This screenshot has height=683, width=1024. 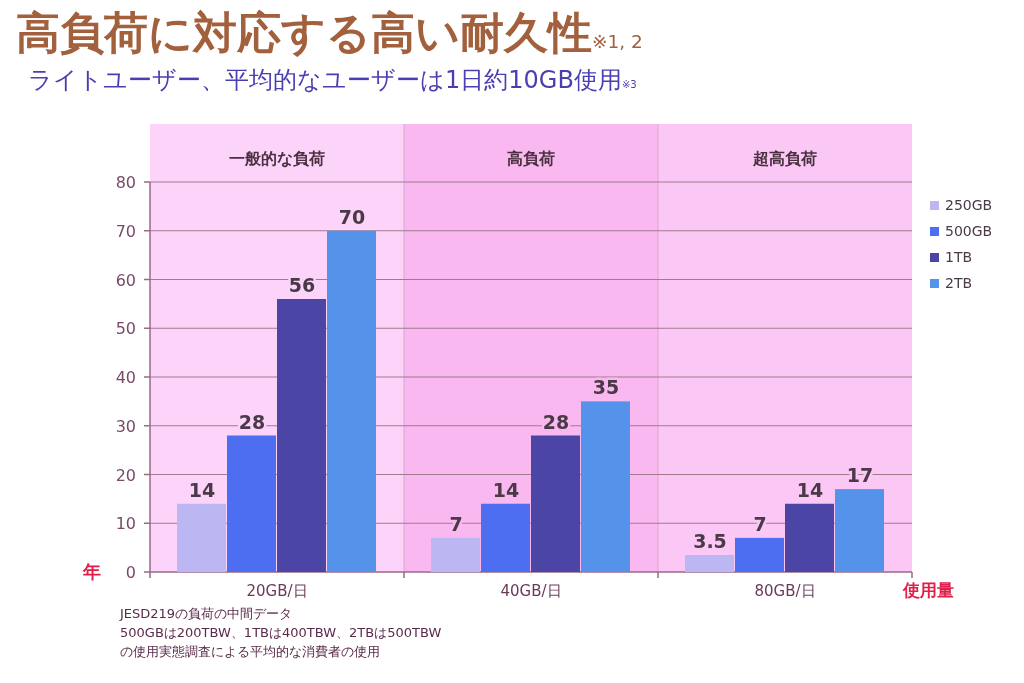 I want to click on legend-label: 250GB, so click(x=969, y=205).